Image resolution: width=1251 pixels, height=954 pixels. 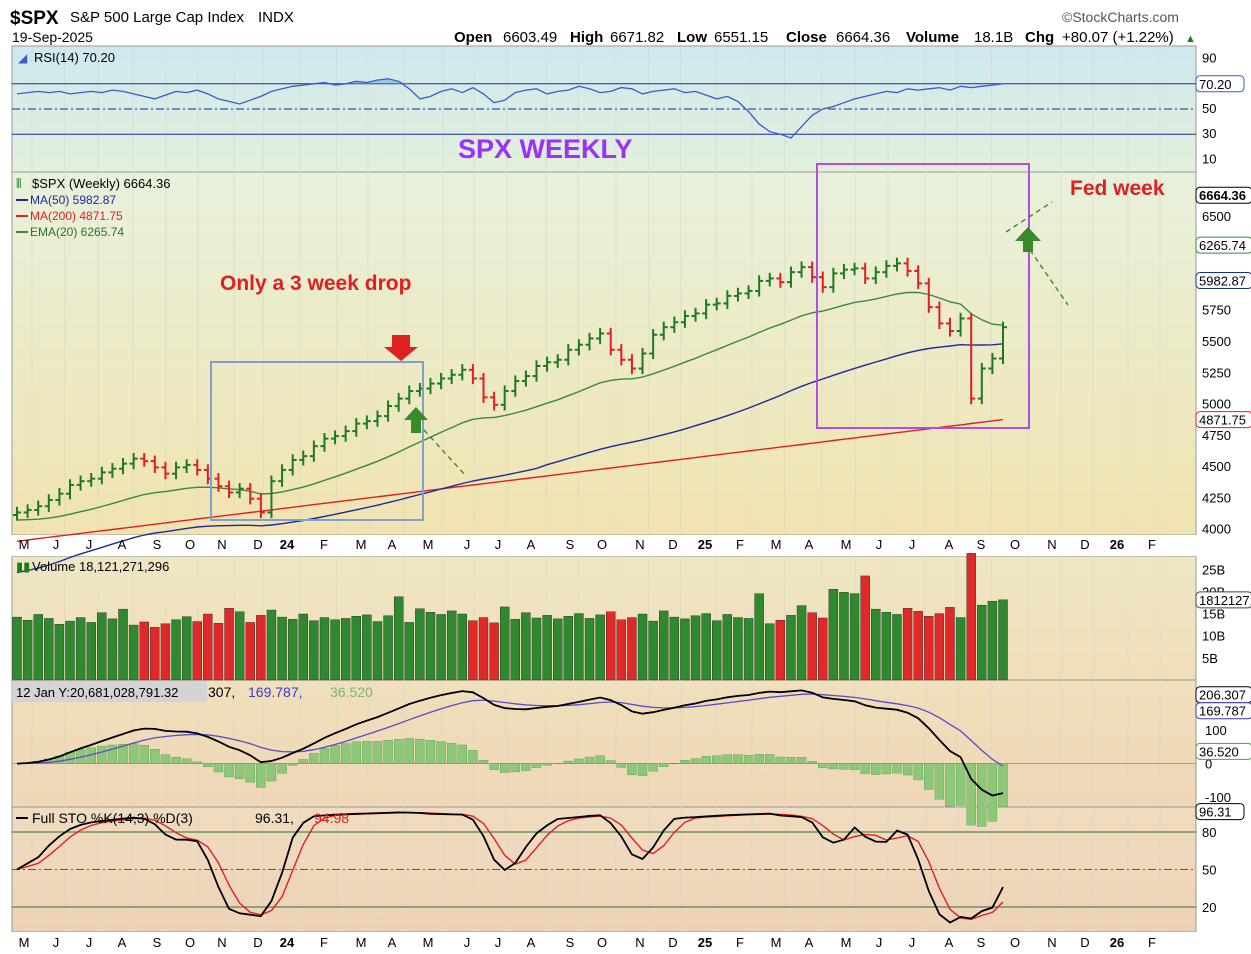 I want to click on histogram-value: 36.520, so click(x=351, y=692).